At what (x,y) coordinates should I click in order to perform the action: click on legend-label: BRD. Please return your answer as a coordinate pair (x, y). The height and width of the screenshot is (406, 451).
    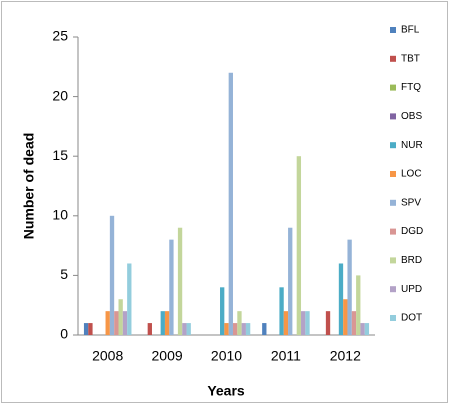
    Looking at the image, I should click on (411, 260).